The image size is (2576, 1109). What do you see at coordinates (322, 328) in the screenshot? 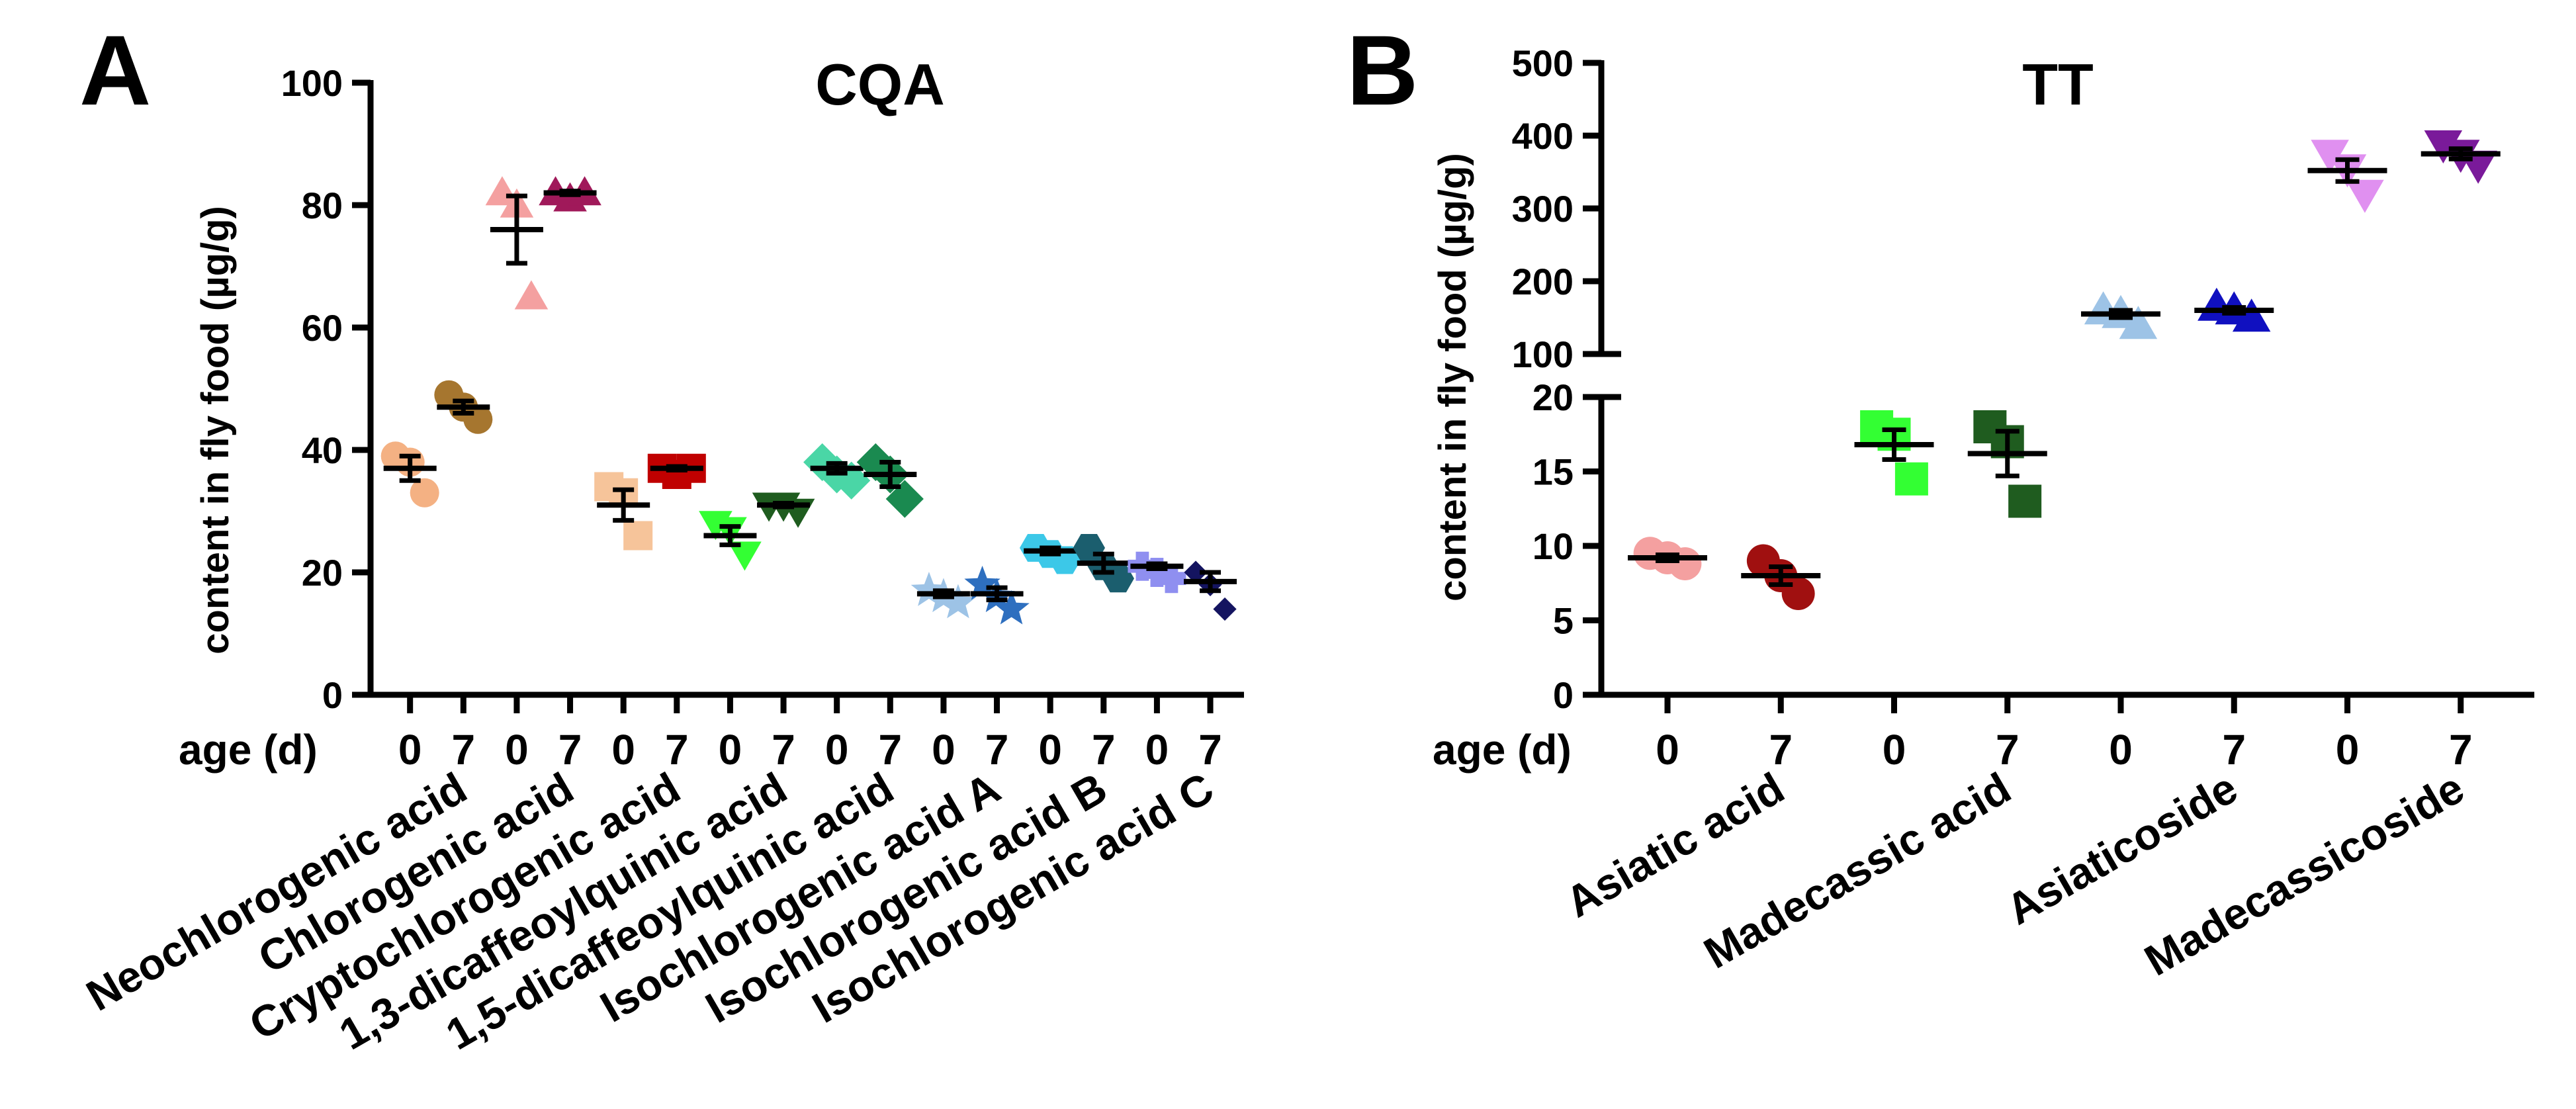
I see `panel-a-y-tick-label: 60` at bounding box center [322, 328].